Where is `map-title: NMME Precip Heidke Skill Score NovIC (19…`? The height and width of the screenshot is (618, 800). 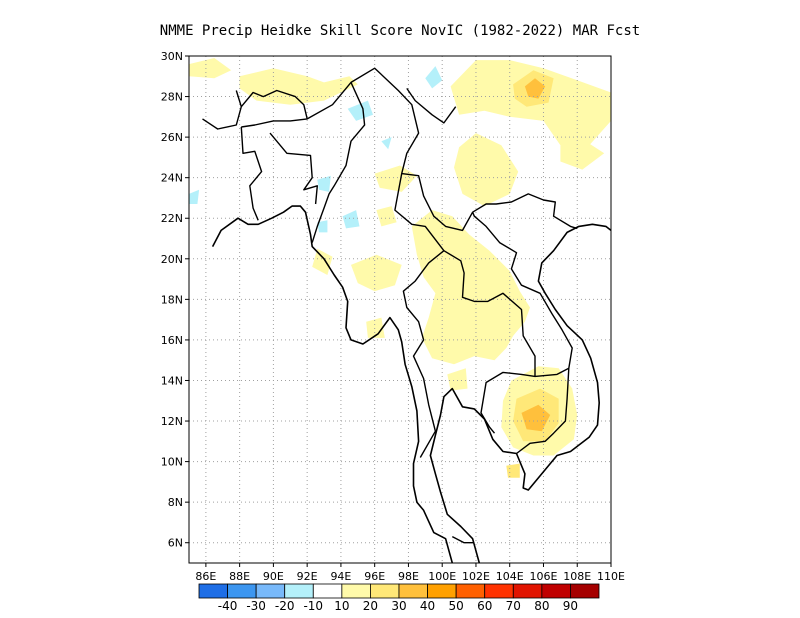 map-title: NMME Precip Heidke Skill Score NovIC (19… is located at coordinates (400, 31).